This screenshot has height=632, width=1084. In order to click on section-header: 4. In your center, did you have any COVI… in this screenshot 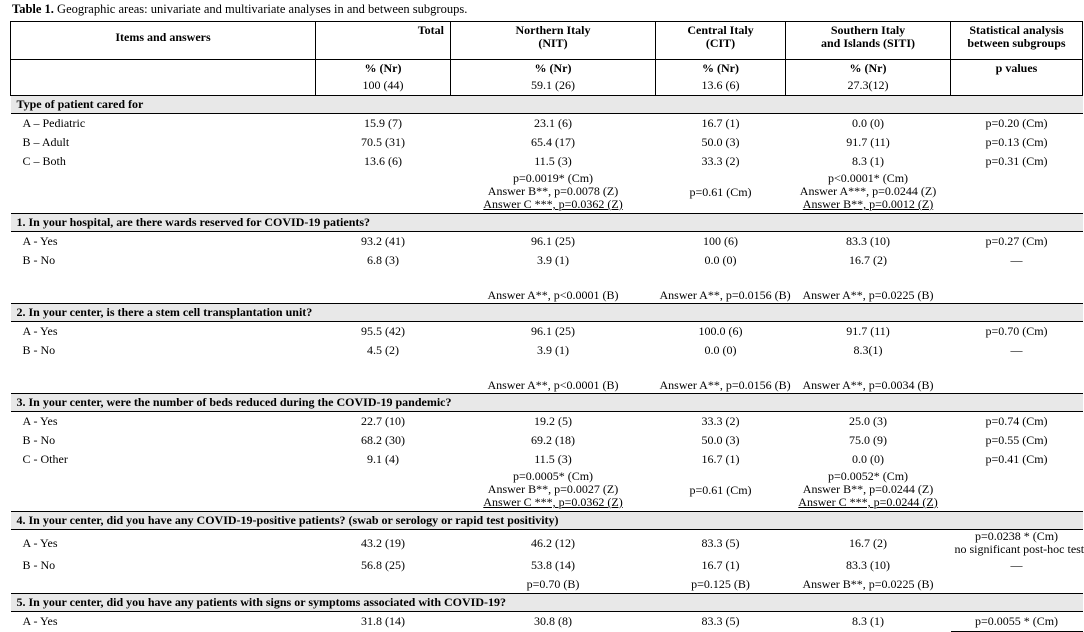, I will do `click(546, 520)`.